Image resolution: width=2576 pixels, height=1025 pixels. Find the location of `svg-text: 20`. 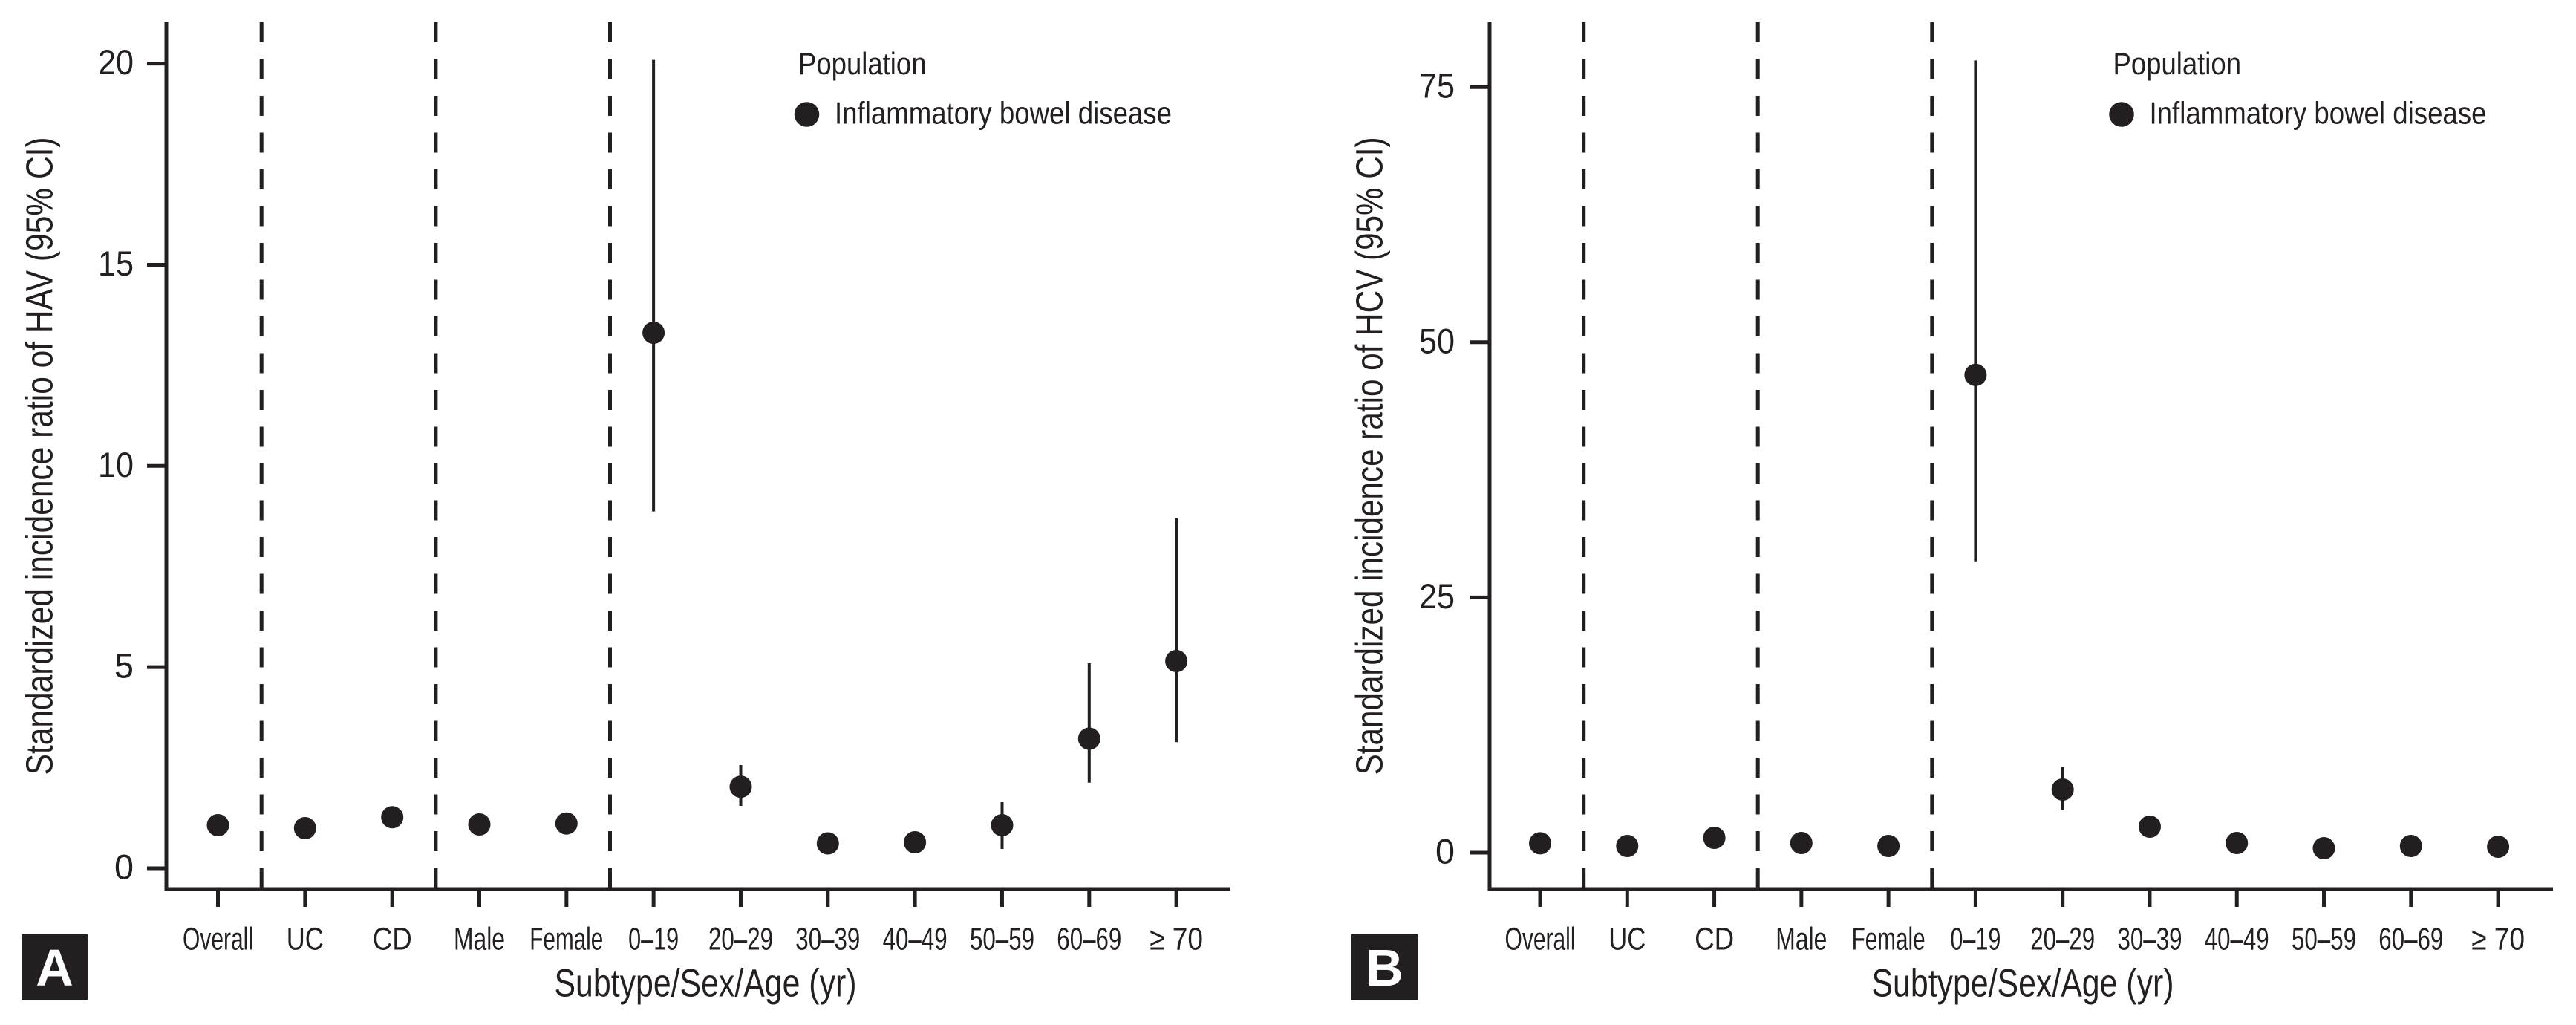

svg-text: 20 is located at coordinates (116, 62).